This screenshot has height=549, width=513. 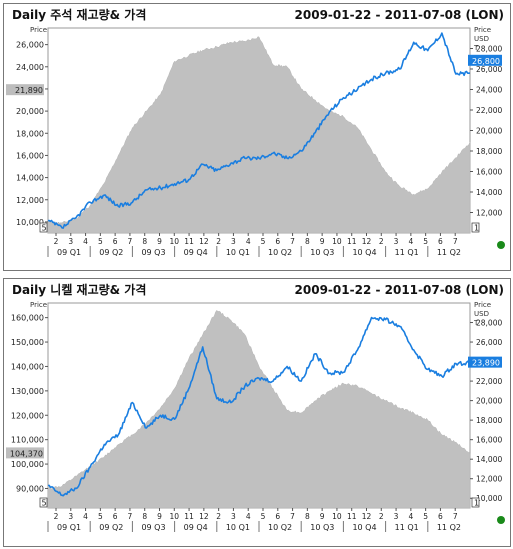 I want to click on corner-left-label: 5, so click(x=44, y=503).